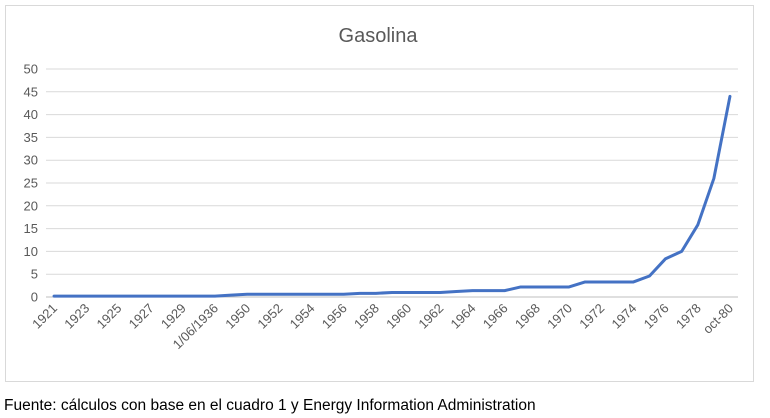 The width and height of the screenshot is (770, 418). What do you see at coordinates (302, 316) in the screenshot?
I see `x-tick-label: 1954` at bounding box center [302, 316].